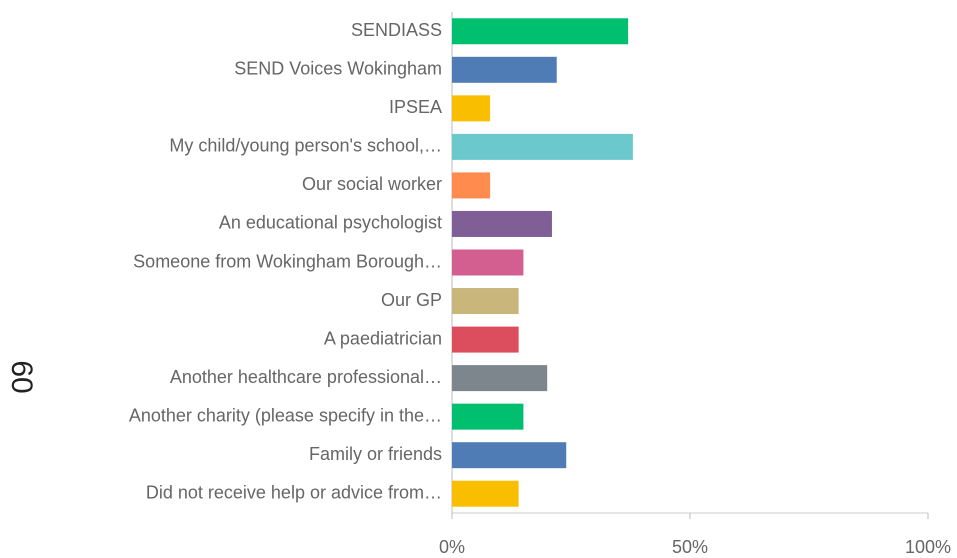 The width and height of the screenshot is (957, 558). What do you see at coordinates (383, 338) in the screenshot?
I see `y-tick-label: A paediatrician` at bounding box center [383, 338].